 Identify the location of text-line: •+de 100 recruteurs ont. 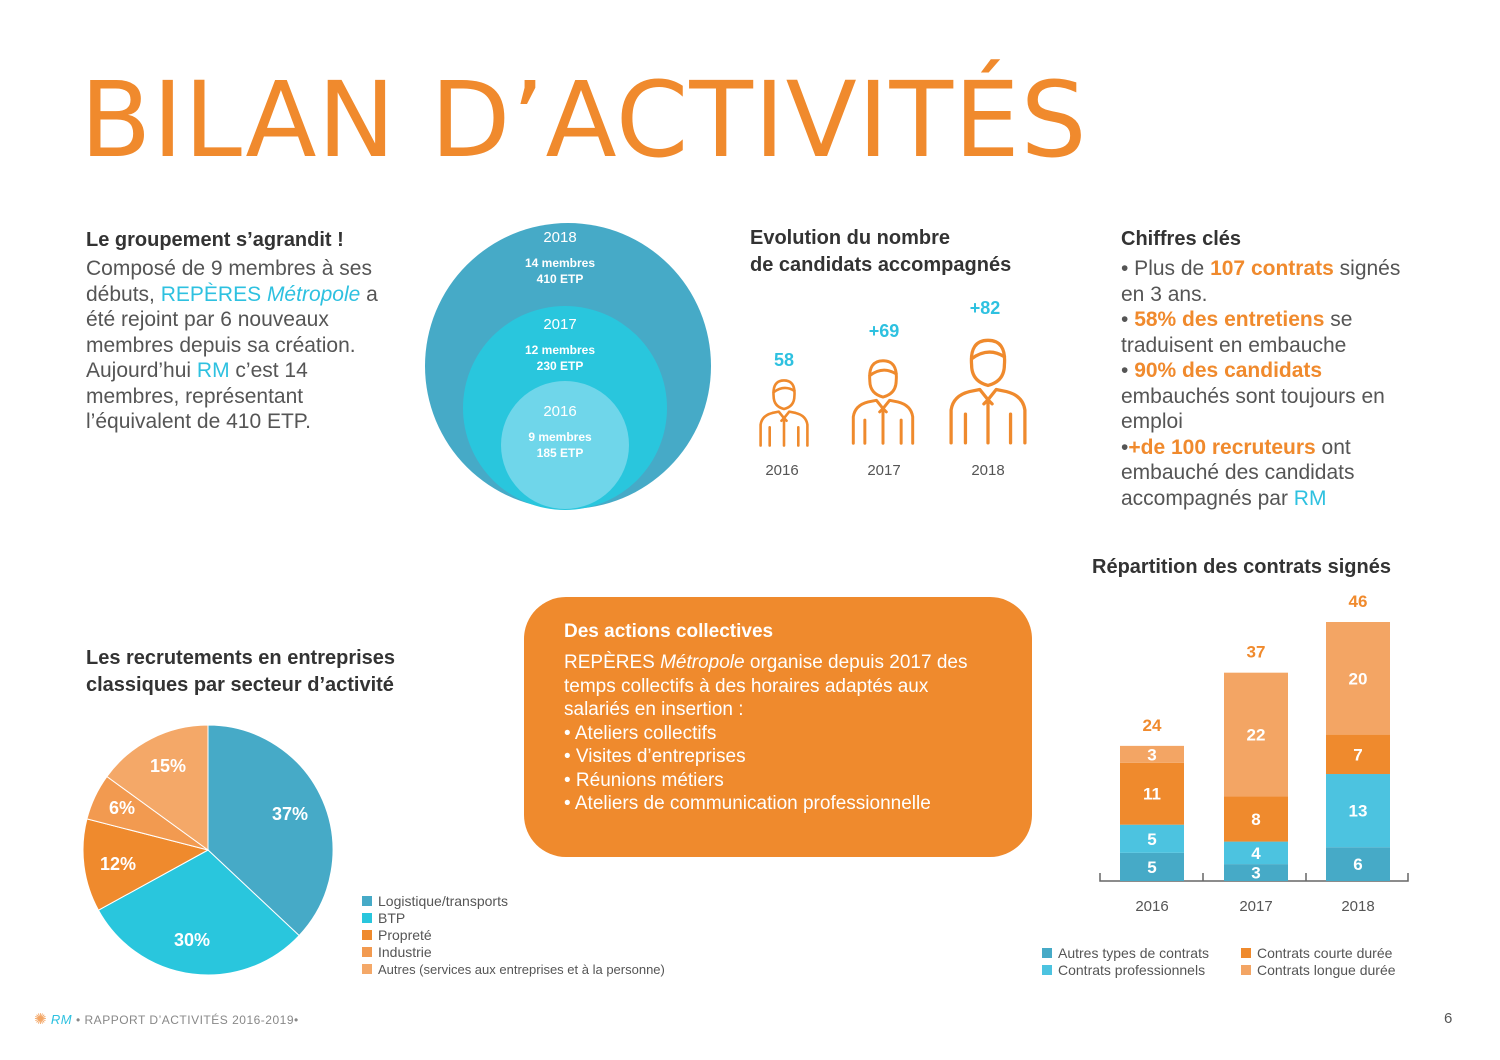
(1291, 448).